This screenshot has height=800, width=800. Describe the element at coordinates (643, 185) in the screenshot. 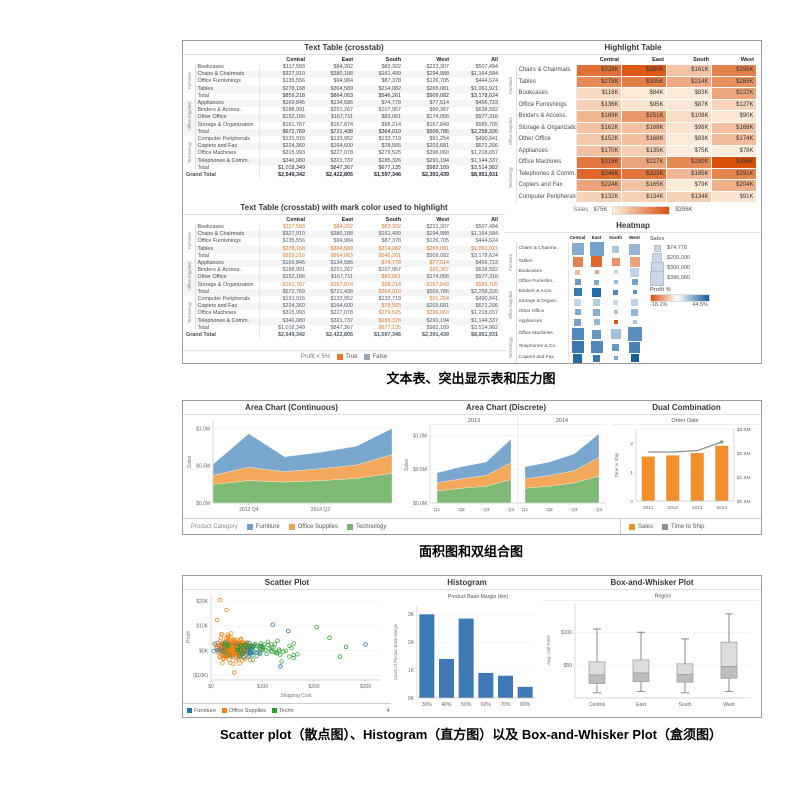

I see `highlight-cell: $165K` at that location.